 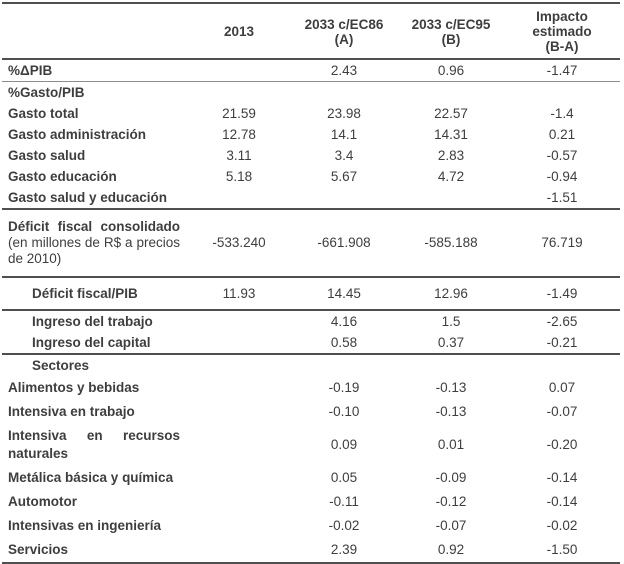 What do you see at coordinates (95, 551) in the screenshot?
I see `row-label: Servicios` at bounding box center [95, 551].